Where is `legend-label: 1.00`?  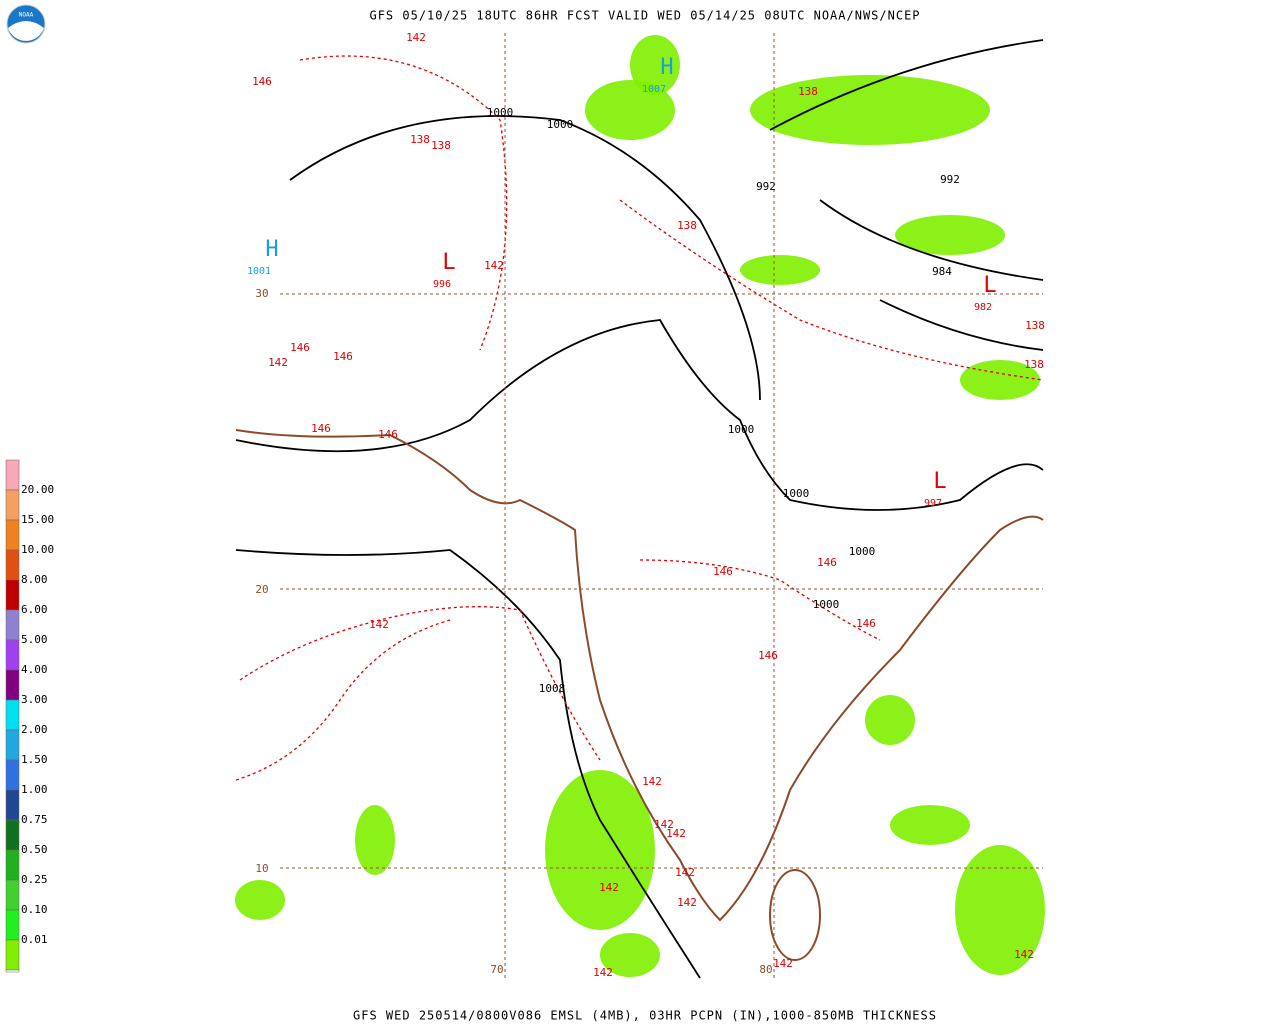 legend-label: 1.00 is located at coordinates (34, 789).